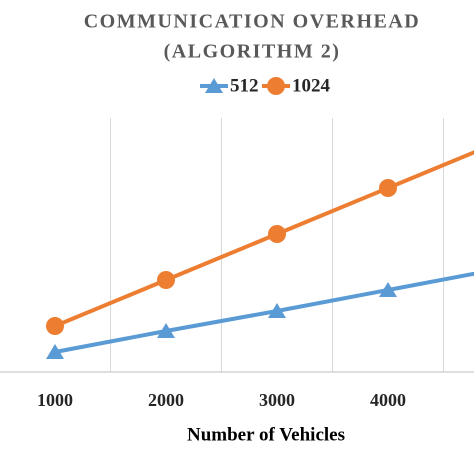  What do you see at coordinates (266, 434) in the screenshot?
I see `x-axis-title: Number of Vehicles` at bounding box center [266, 434].